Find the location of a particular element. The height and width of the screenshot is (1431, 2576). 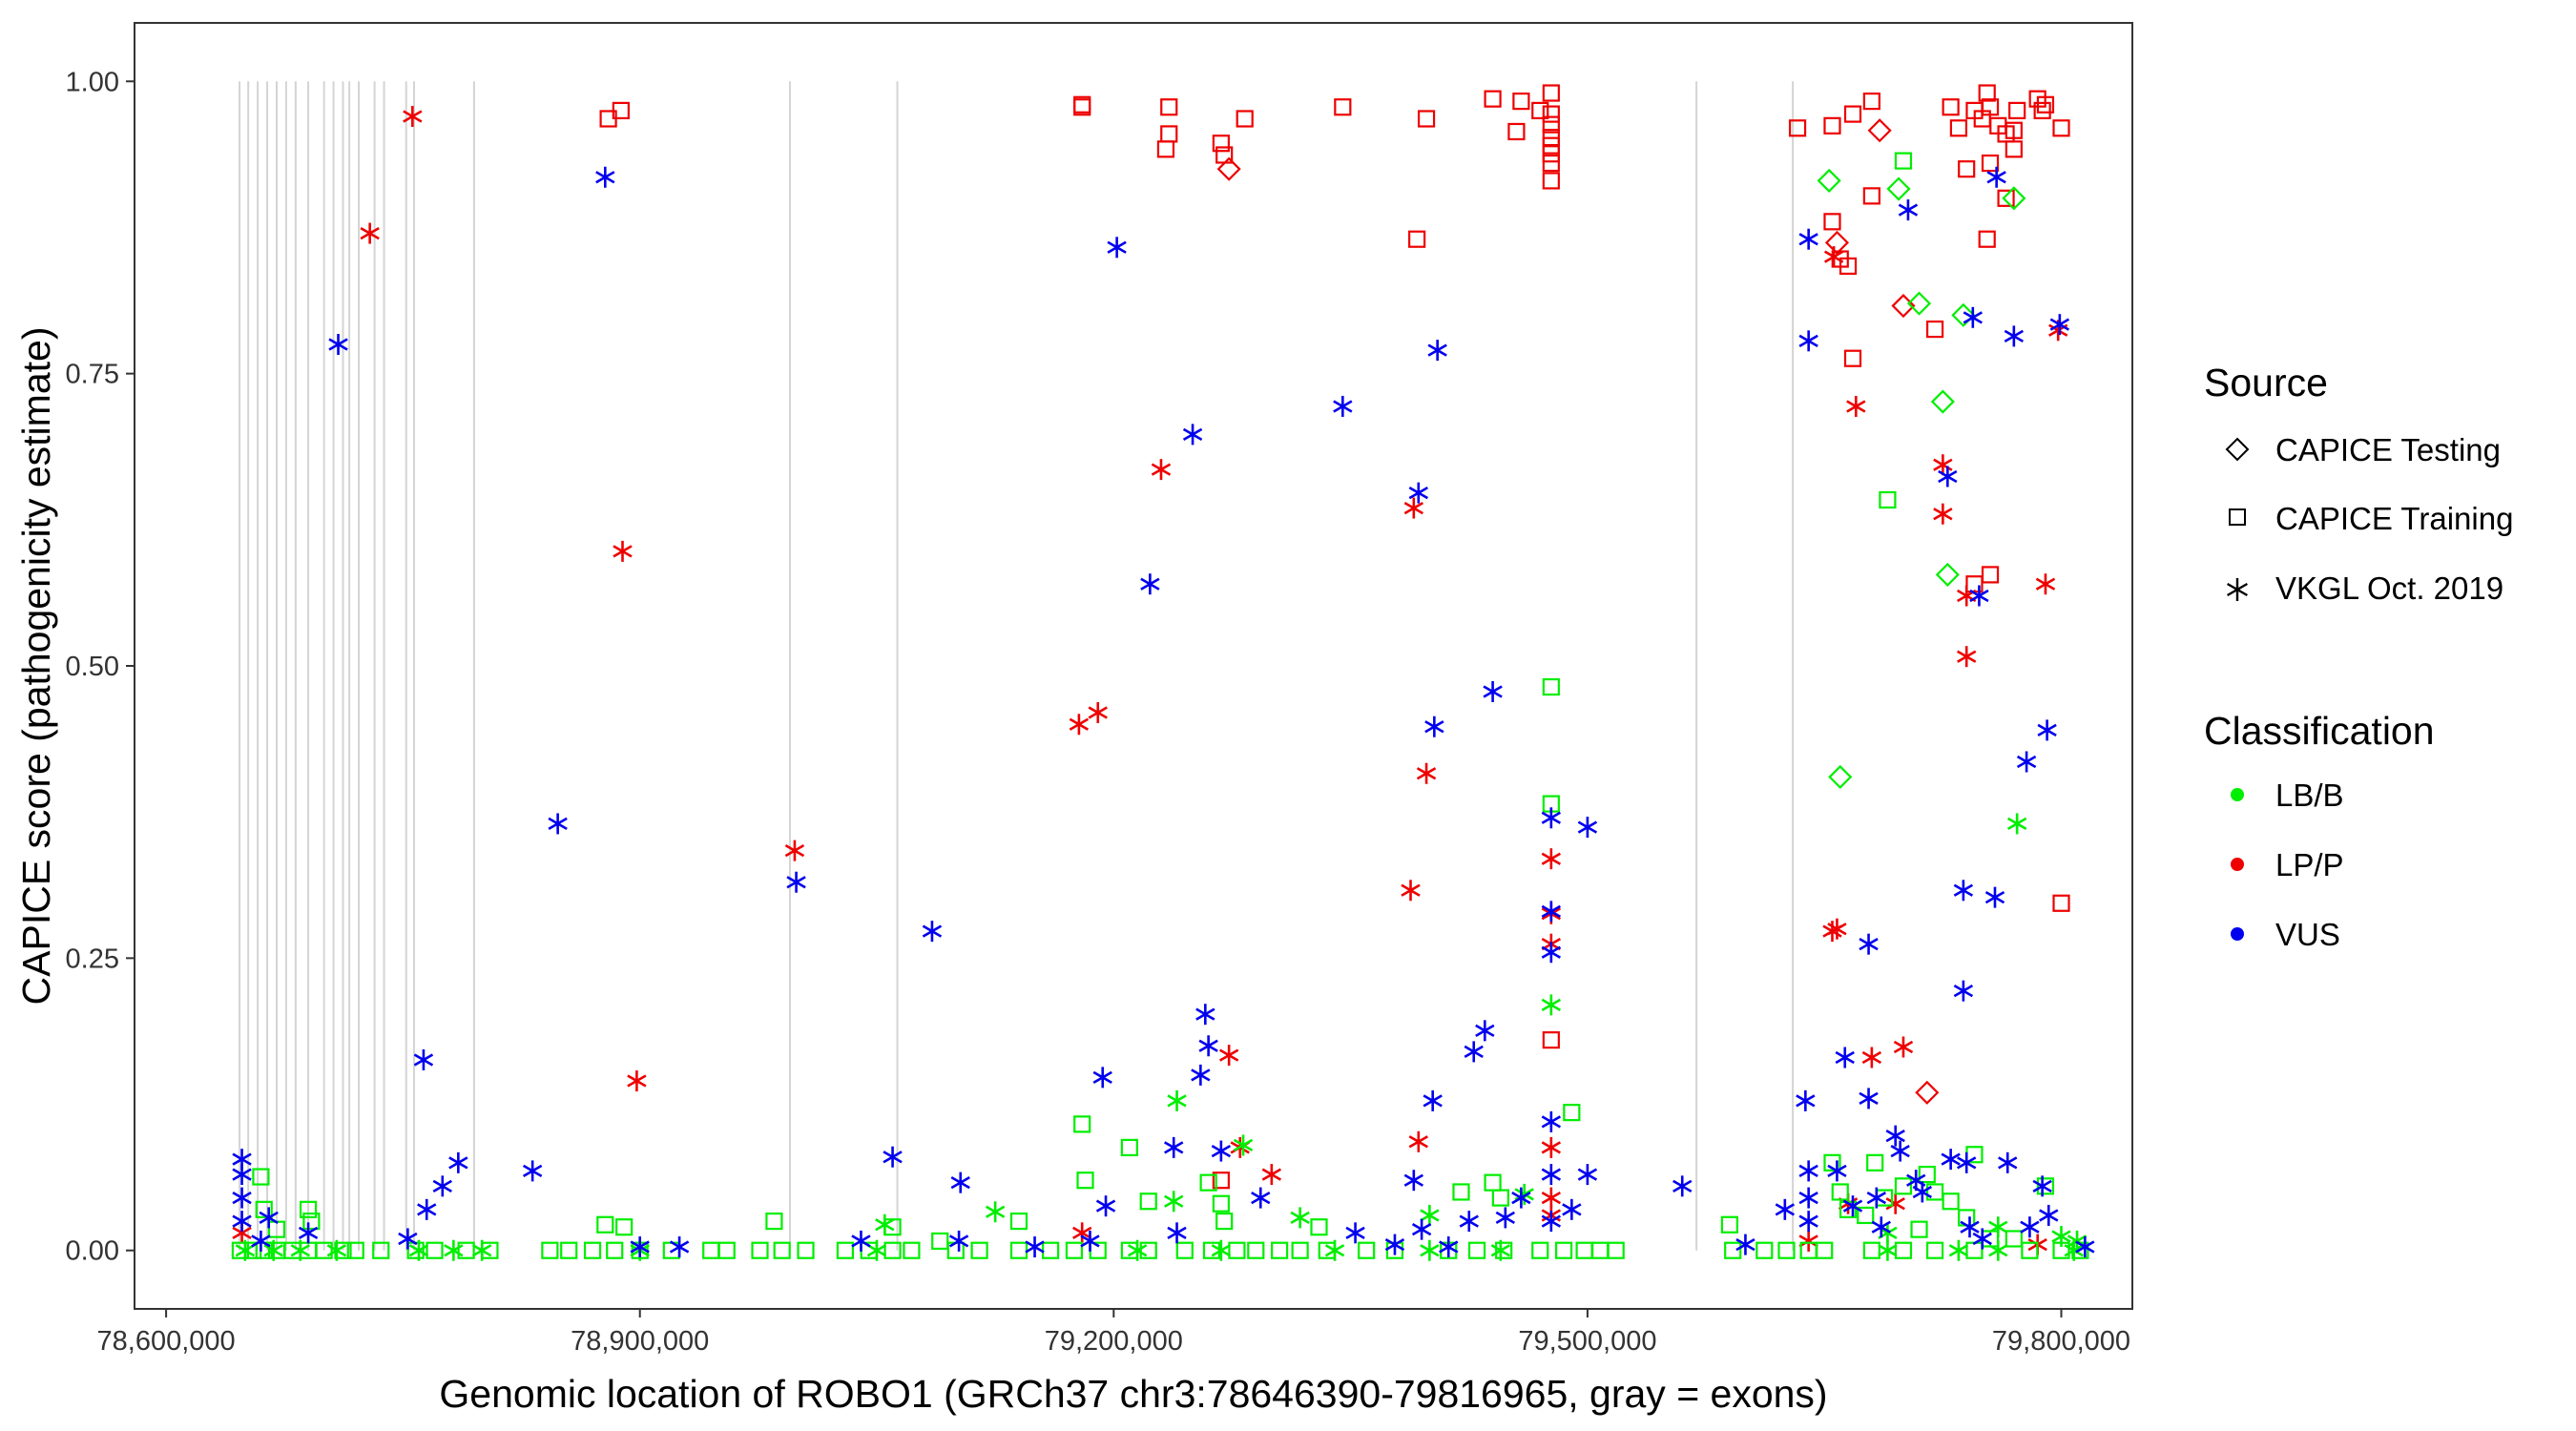

legend-dot-lbb is located at coordinates (2237, 795).